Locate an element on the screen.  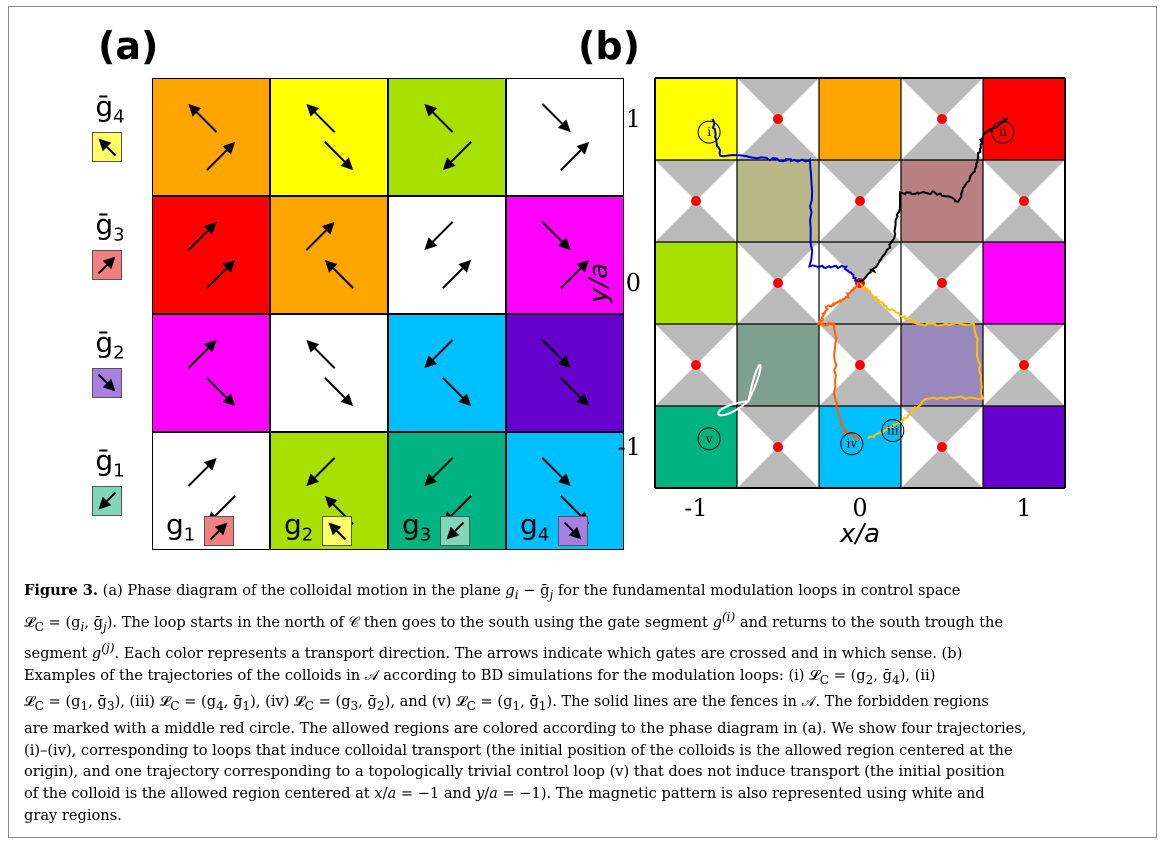
caption-math: x is located at coordinates (378, 793).